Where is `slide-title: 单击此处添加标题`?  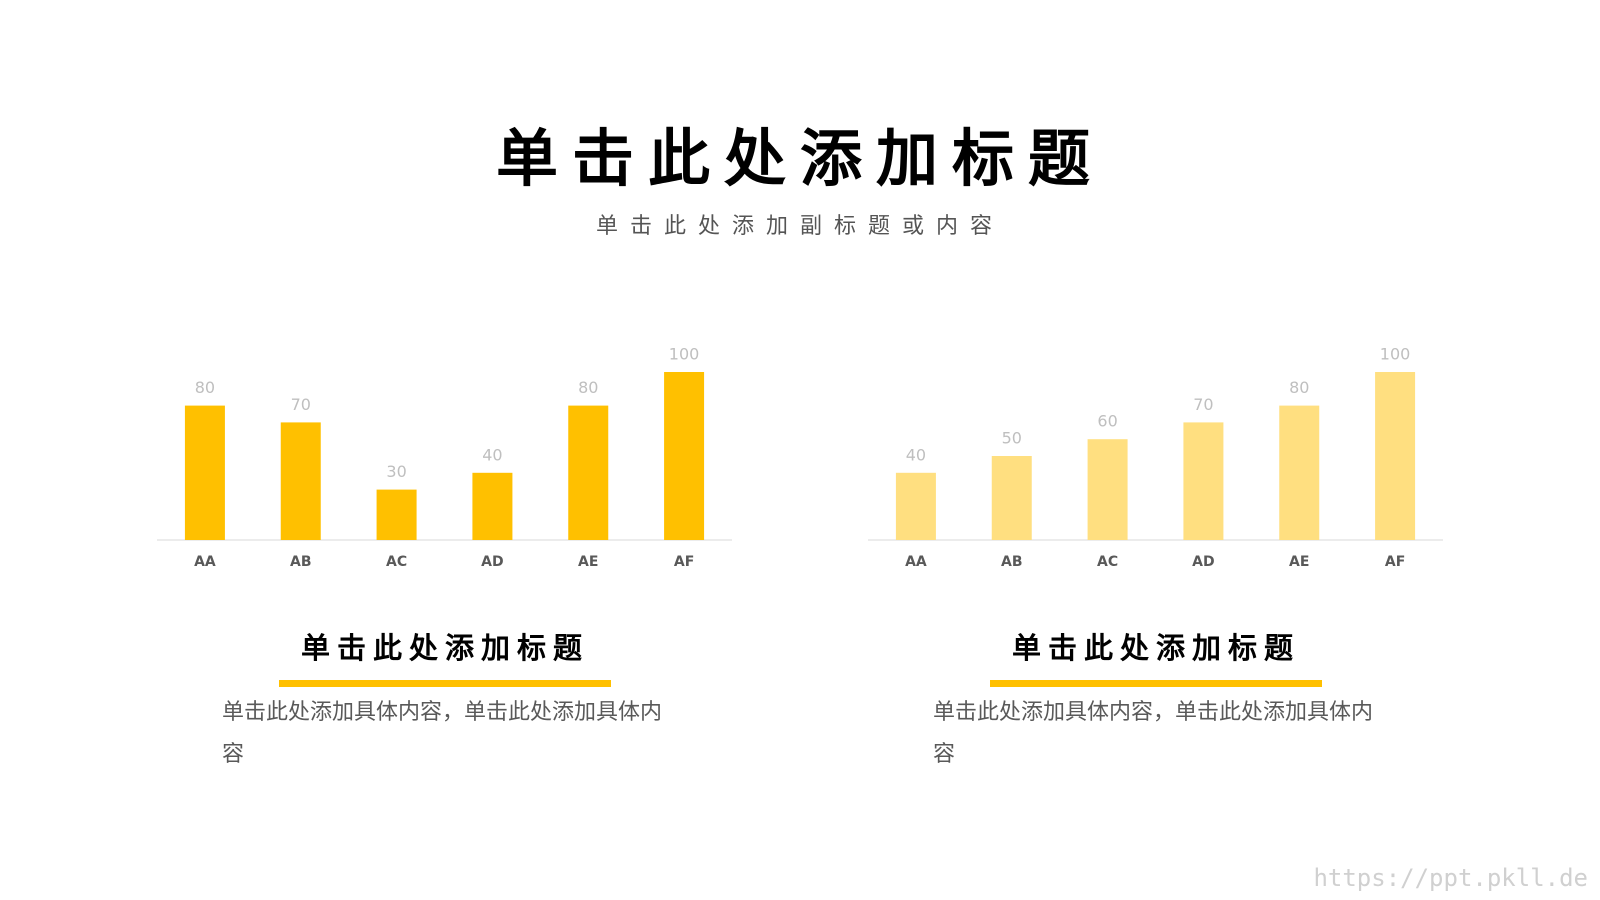 slide-title: 单击此处添加标题 is located at coordinates (799, 158).